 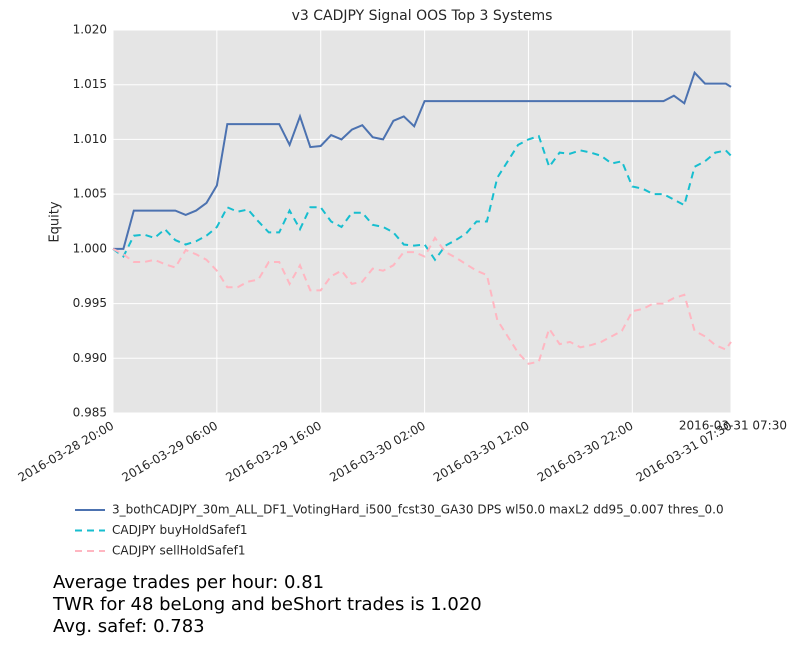 What do you see at coordinates (733, 426) in the screenshot?
I see `x-offset-label: 2016-03-31 07:30` at bounding box center [733, 426].